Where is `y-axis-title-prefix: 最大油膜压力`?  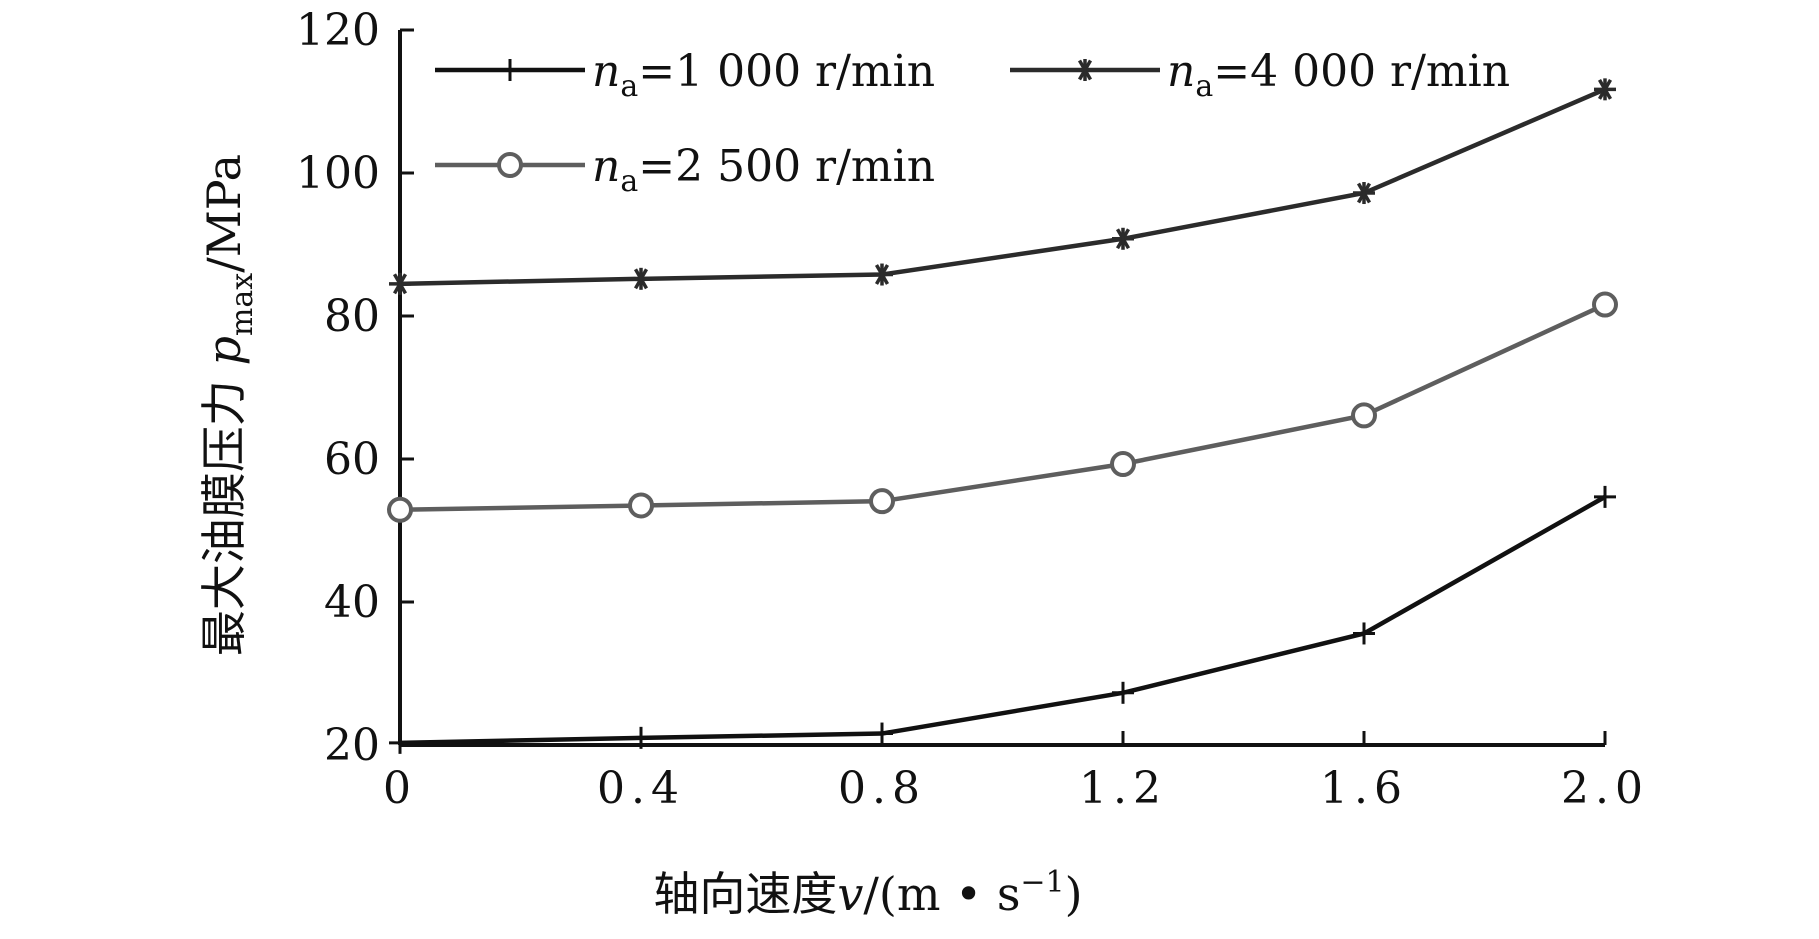 y-axis-title-prefix: 最大油膜压力 is located at coordinates (224, 511).